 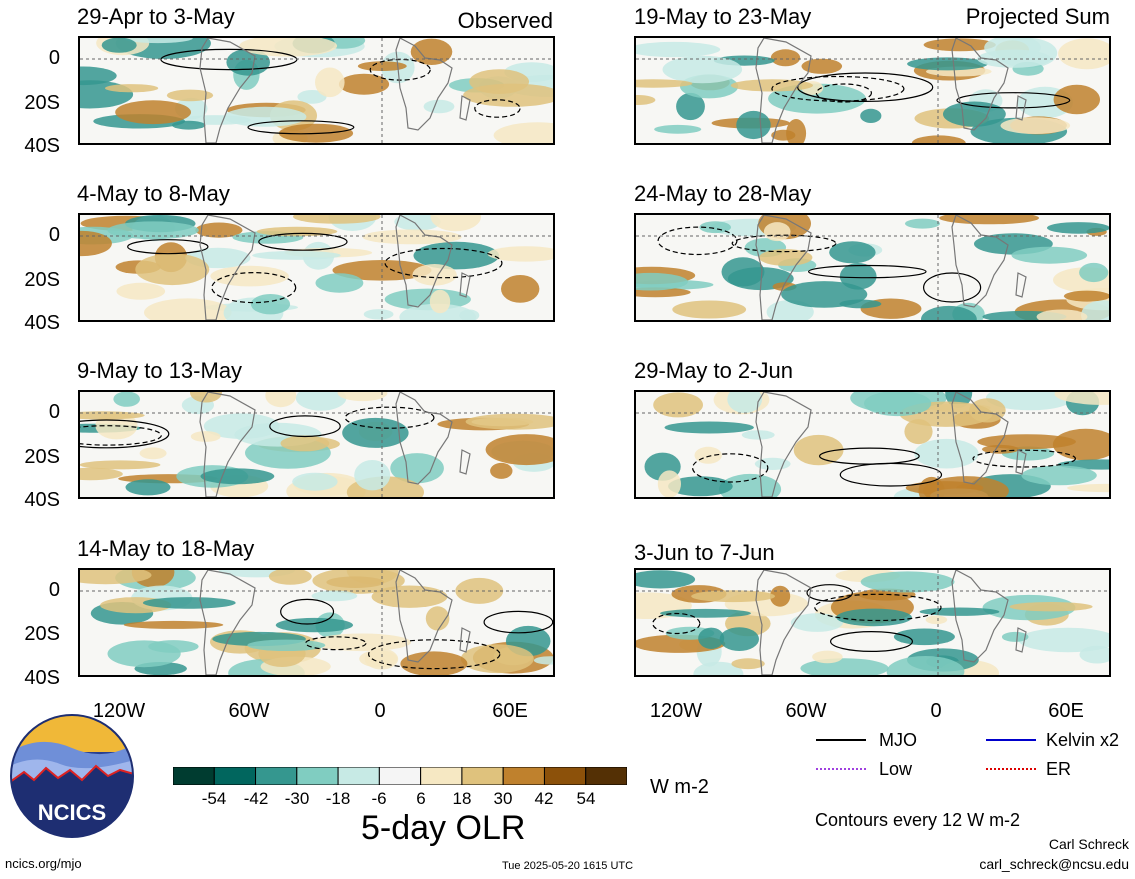 I want to click on panel-title-8: 3-Jun to 7-Jun, so click(x=704, y=552).